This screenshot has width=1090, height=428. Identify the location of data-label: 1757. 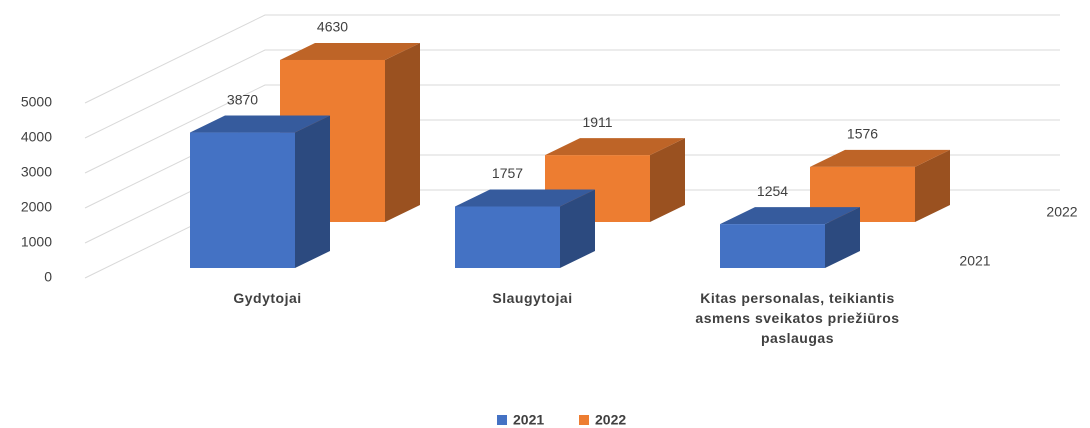
(507, 173).